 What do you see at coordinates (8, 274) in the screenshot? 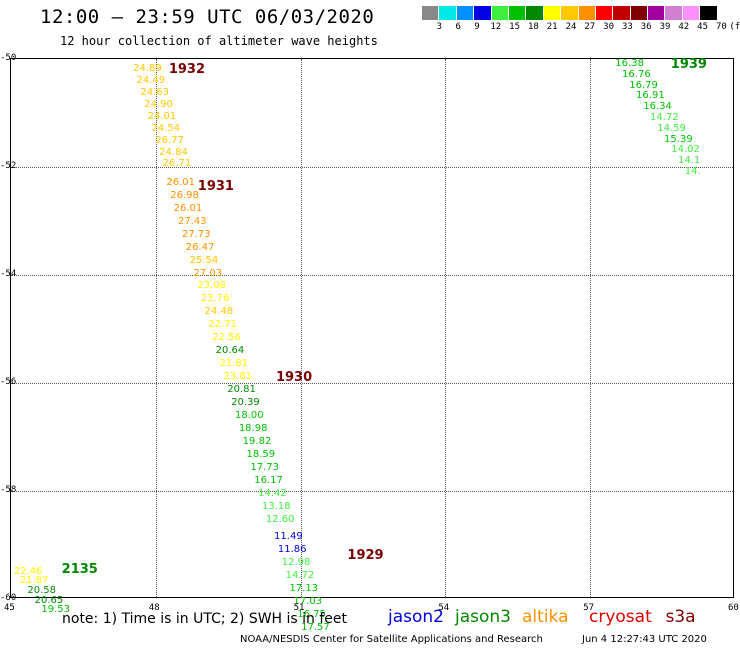
I see `y-tick-label: -54` at bounding box center [8, 274].